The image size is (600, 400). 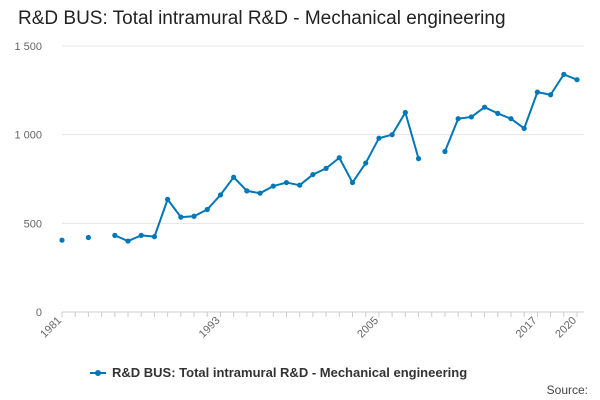 I want to click on legend-swatch-dot, so click(x=98, y=372).